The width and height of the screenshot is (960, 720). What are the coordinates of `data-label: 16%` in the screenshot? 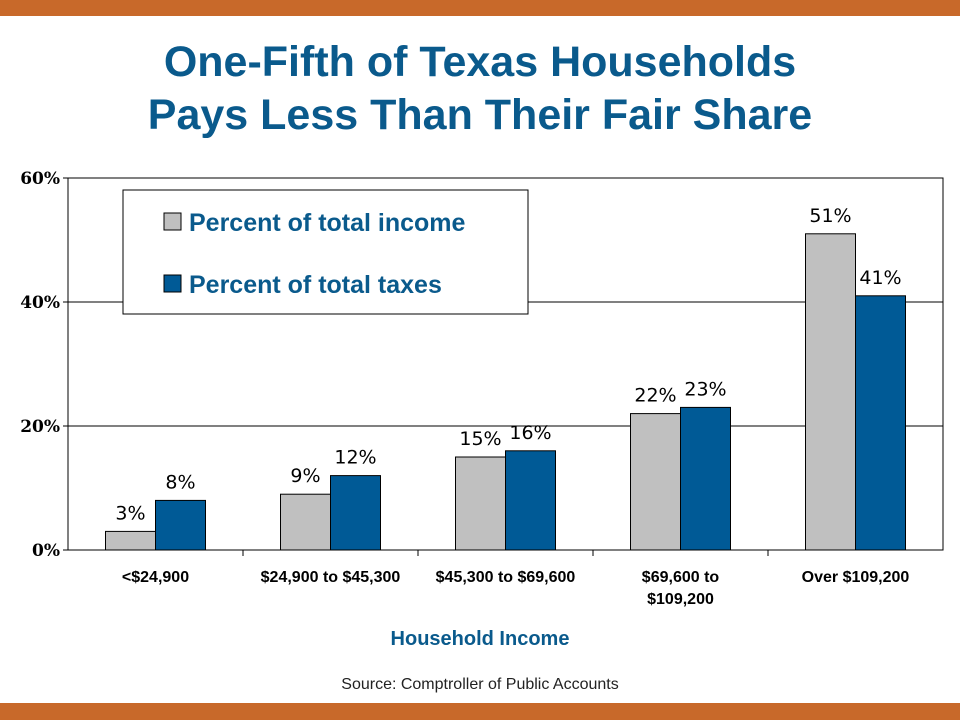 It's located at (530, 433).